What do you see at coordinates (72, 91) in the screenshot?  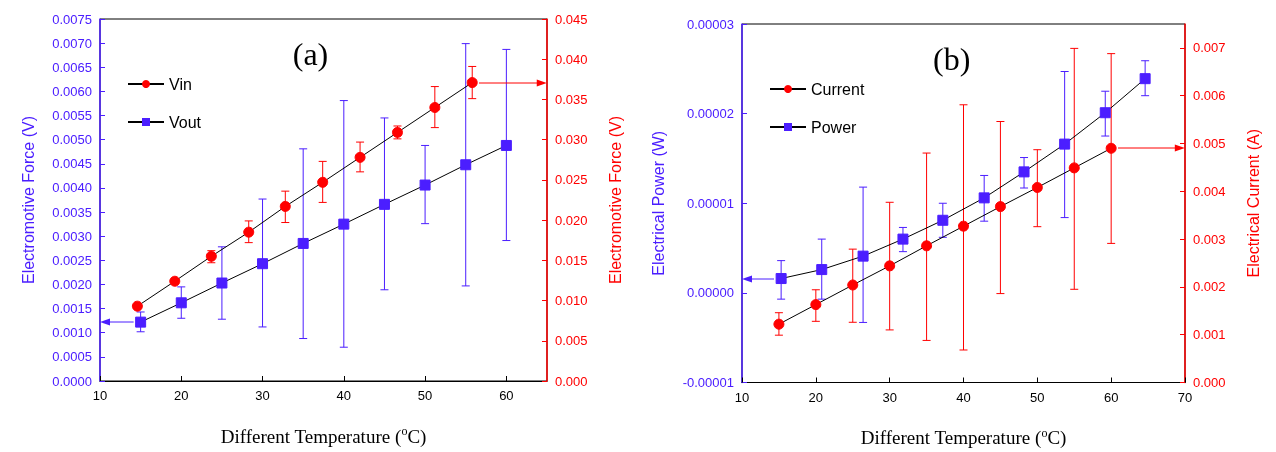 I see `y-tick-label: 0.0060` at bounding box center [72, 91].